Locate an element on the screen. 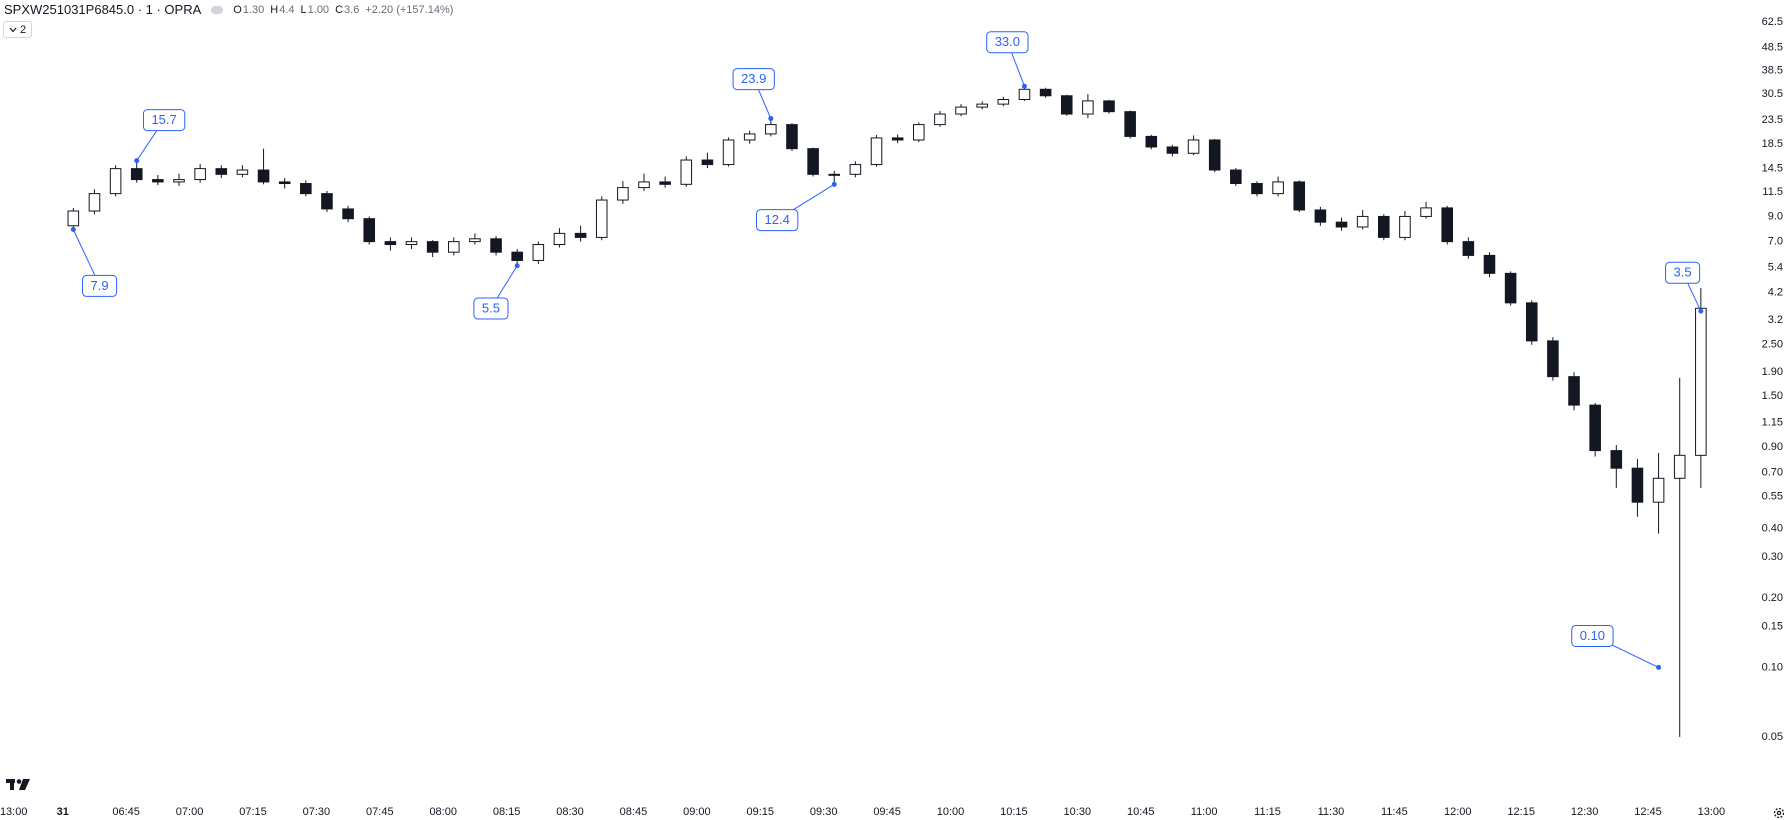 This screenshot has height=820, width=1789. settings-icon is located at coordinates (1779, 813).